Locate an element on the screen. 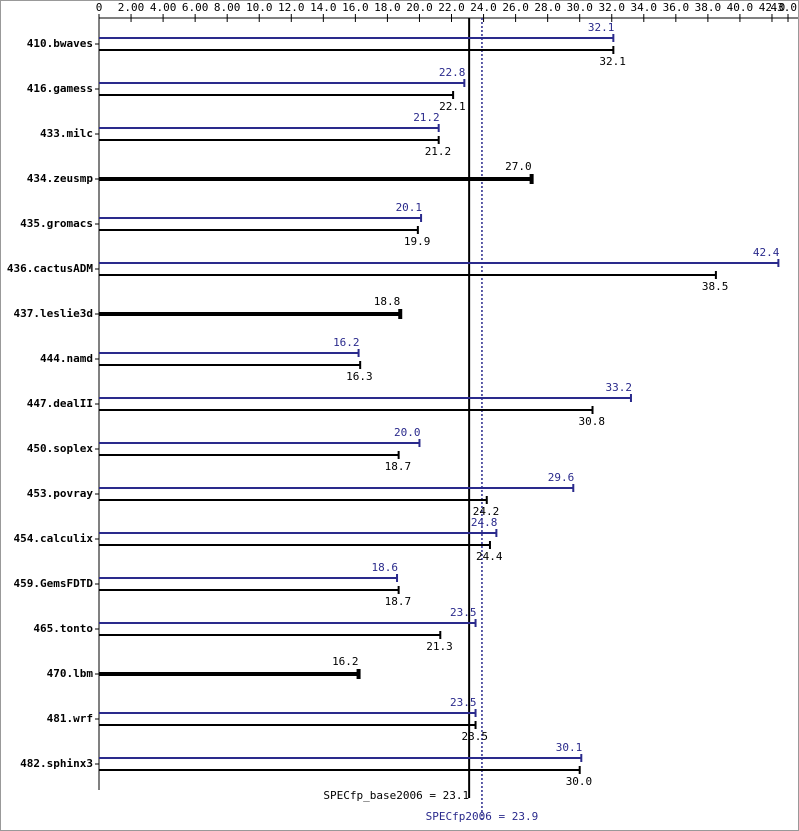 The width and height of the screenshot is (799, 831). category-label: 482.sphinx3 is located at coordinates (56, 763).